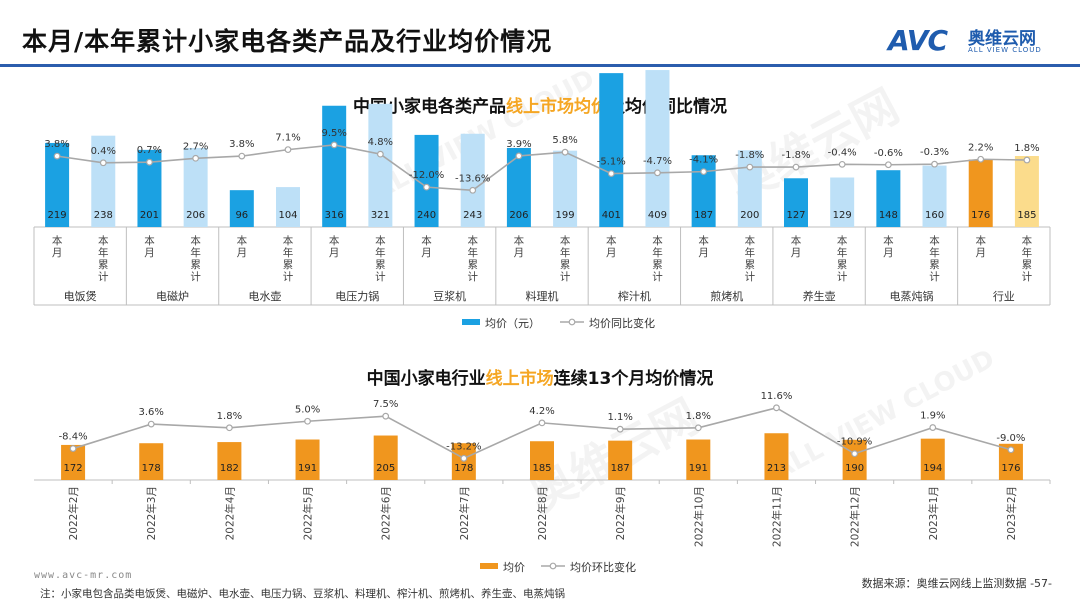 The height and width of the screenshot is (608, 1080). What do you see at coordinates (620, 513) in the screenshot?
I see `chart2-x-tick-label: 2022年9月` at bounding box center [620, 513].